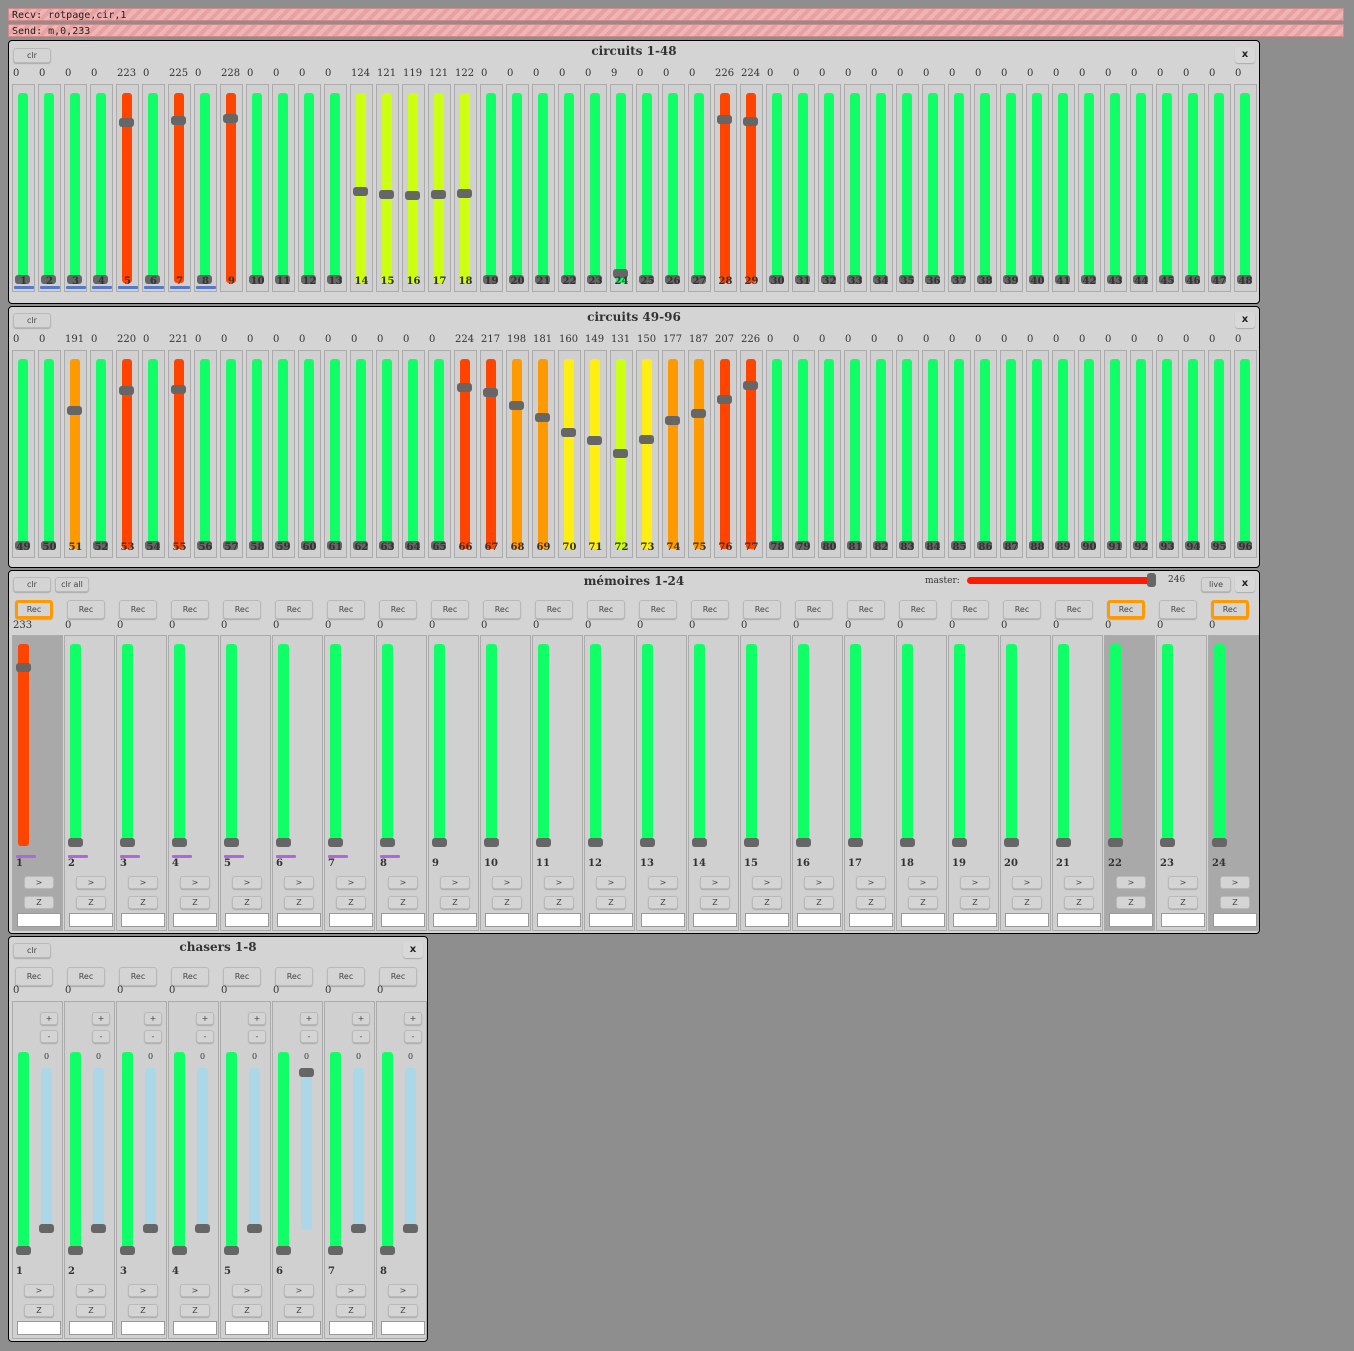 The height and width of the screenshot is (1351, 1354). Describe the element at coordinates (881, 188) in the screenshot. I see `channel-fader-34: 34` at that location.